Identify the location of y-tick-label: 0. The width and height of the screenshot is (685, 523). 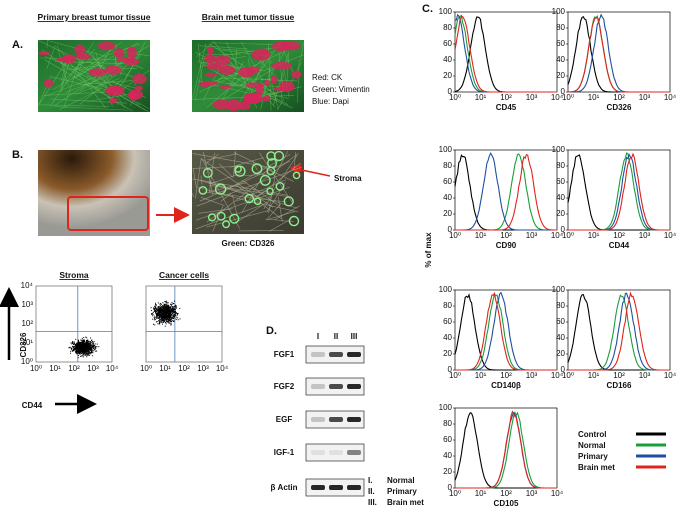
(563, 229).